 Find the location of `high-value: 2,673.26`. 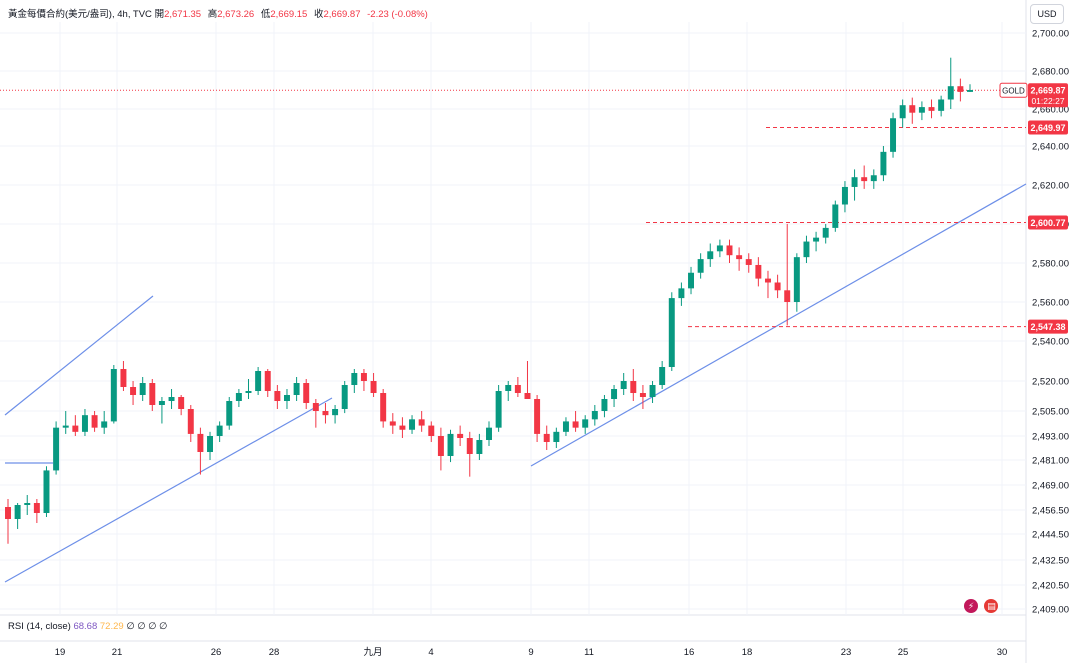

high-value: 2,673.26 is located at coordinates (236, 14).